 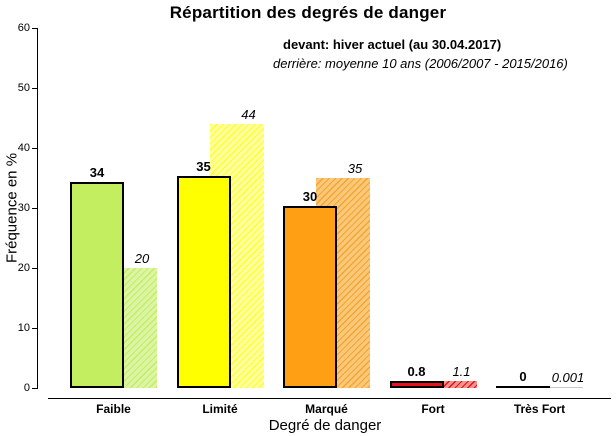 I want to click on y-axis-tick-label: 10, so click(x=23, y=328).